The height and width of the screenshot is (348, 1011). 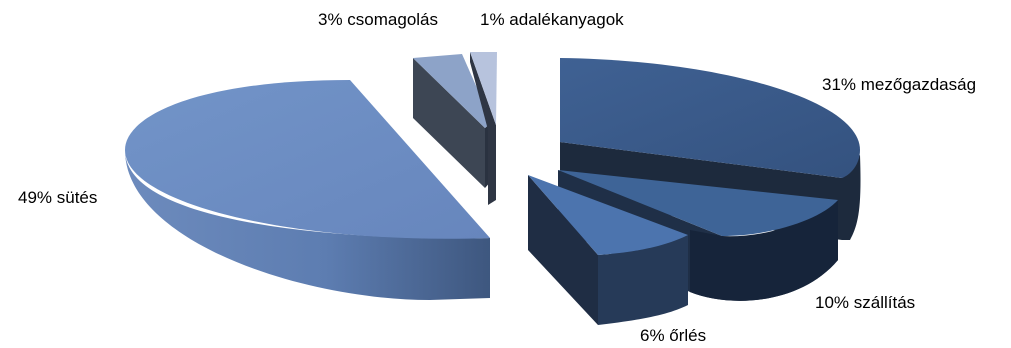 I want to click on slice-szallitas, so click(x=698, y=235).